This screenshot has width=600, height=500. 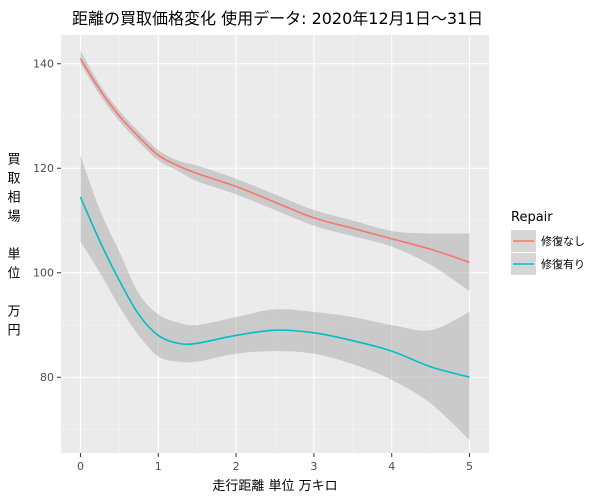 I want to click on y-axis: 80 100 120 140, so click(x=47, y=221).